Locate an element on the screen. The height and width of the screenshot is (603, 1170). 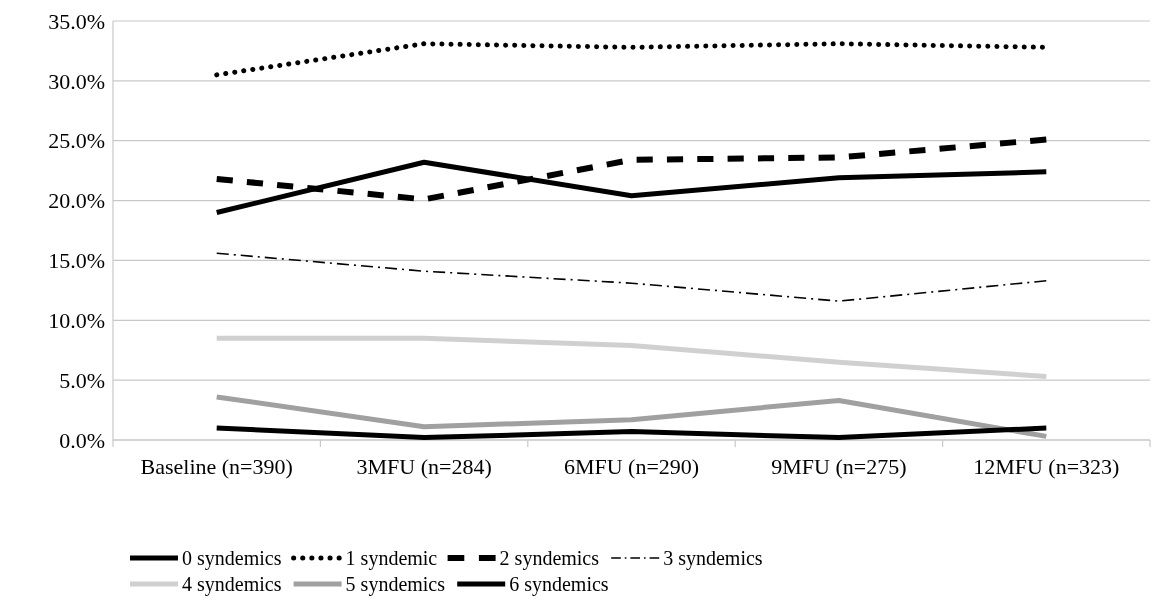
x-tick-label: 3MFU (n=284) is located at coordinates (424, 466).